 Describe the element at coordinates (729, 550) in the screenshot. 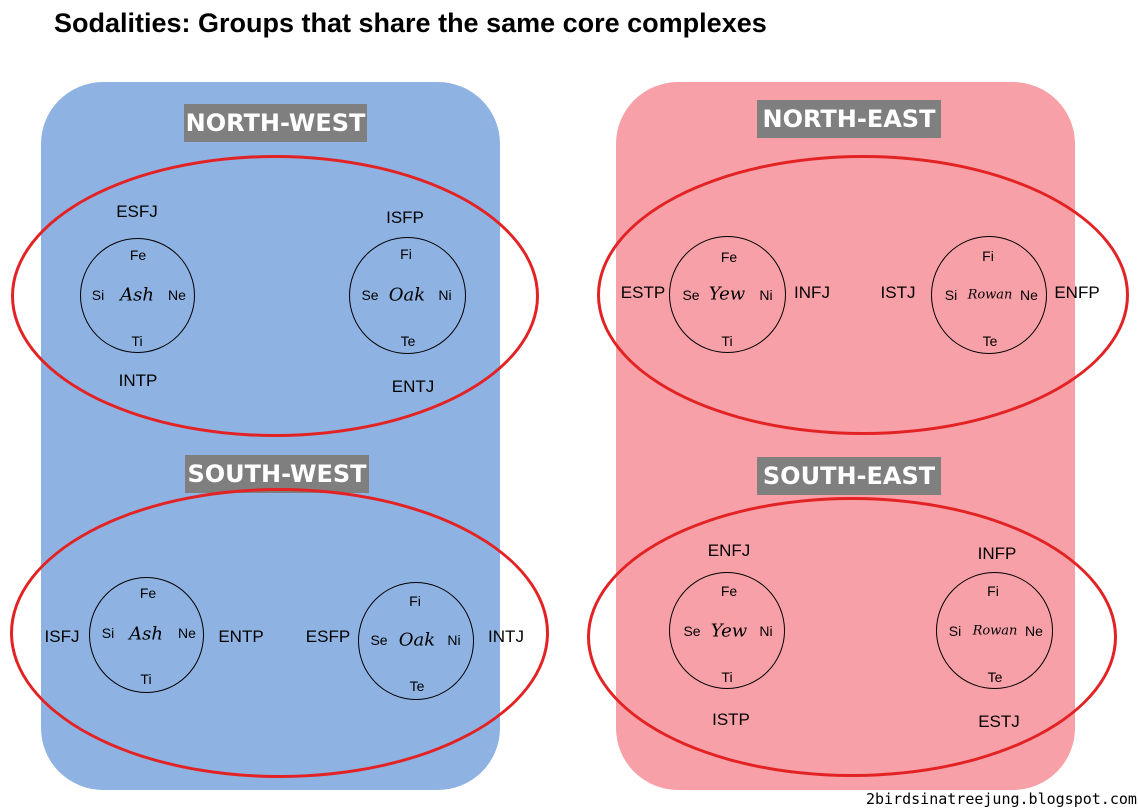

I see `type-label: ENFJ` at that location.